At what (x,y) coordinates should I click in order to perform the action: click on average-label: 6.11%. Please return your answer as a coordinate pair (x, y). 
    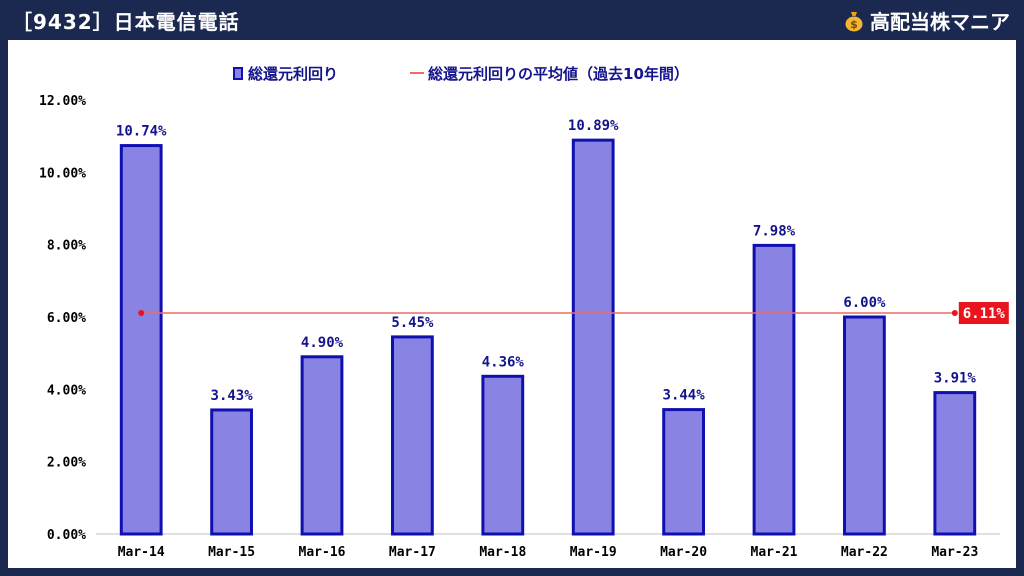
    Looking at the image, I should click on (984, 314).